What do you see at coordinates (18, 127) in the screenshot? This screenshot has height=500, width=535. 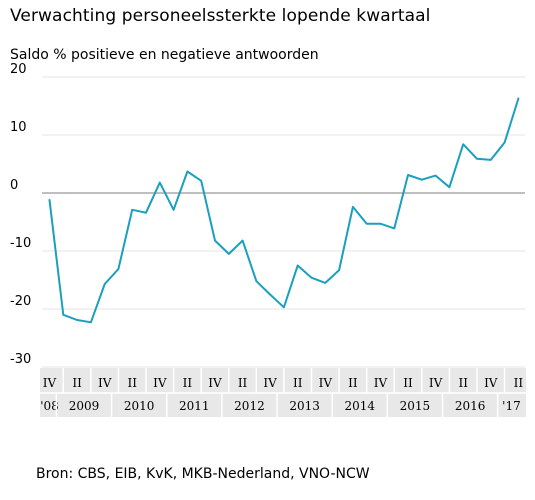 I see `y-tick-label: 10` at bounding box center [18, 127].